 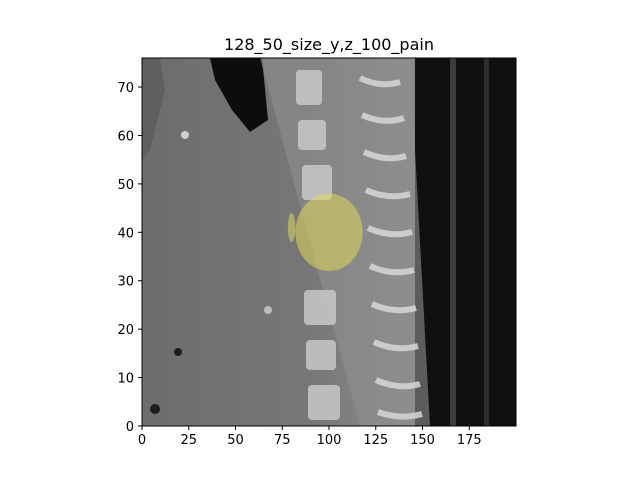 I want to click on x-axis: 0 25 50 75 100 125 150 175, so click(x=310, y=437).